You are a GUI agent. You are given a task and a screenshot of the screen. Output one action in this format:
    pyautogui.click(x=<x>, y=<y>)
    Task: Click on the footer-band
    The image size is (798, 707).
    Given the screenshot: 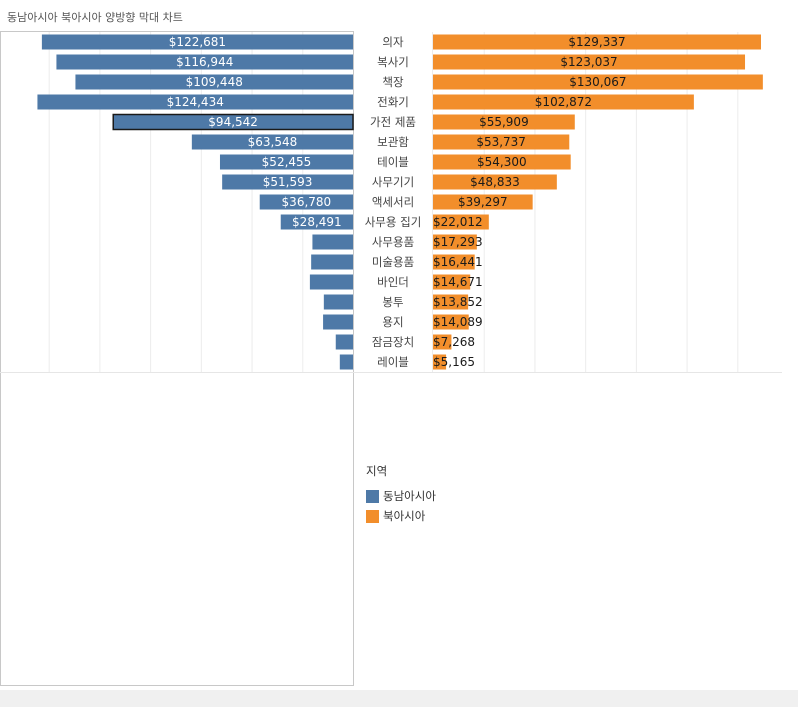 What is the action you would take?
    pyautogui.click(x=399, y=698)
    